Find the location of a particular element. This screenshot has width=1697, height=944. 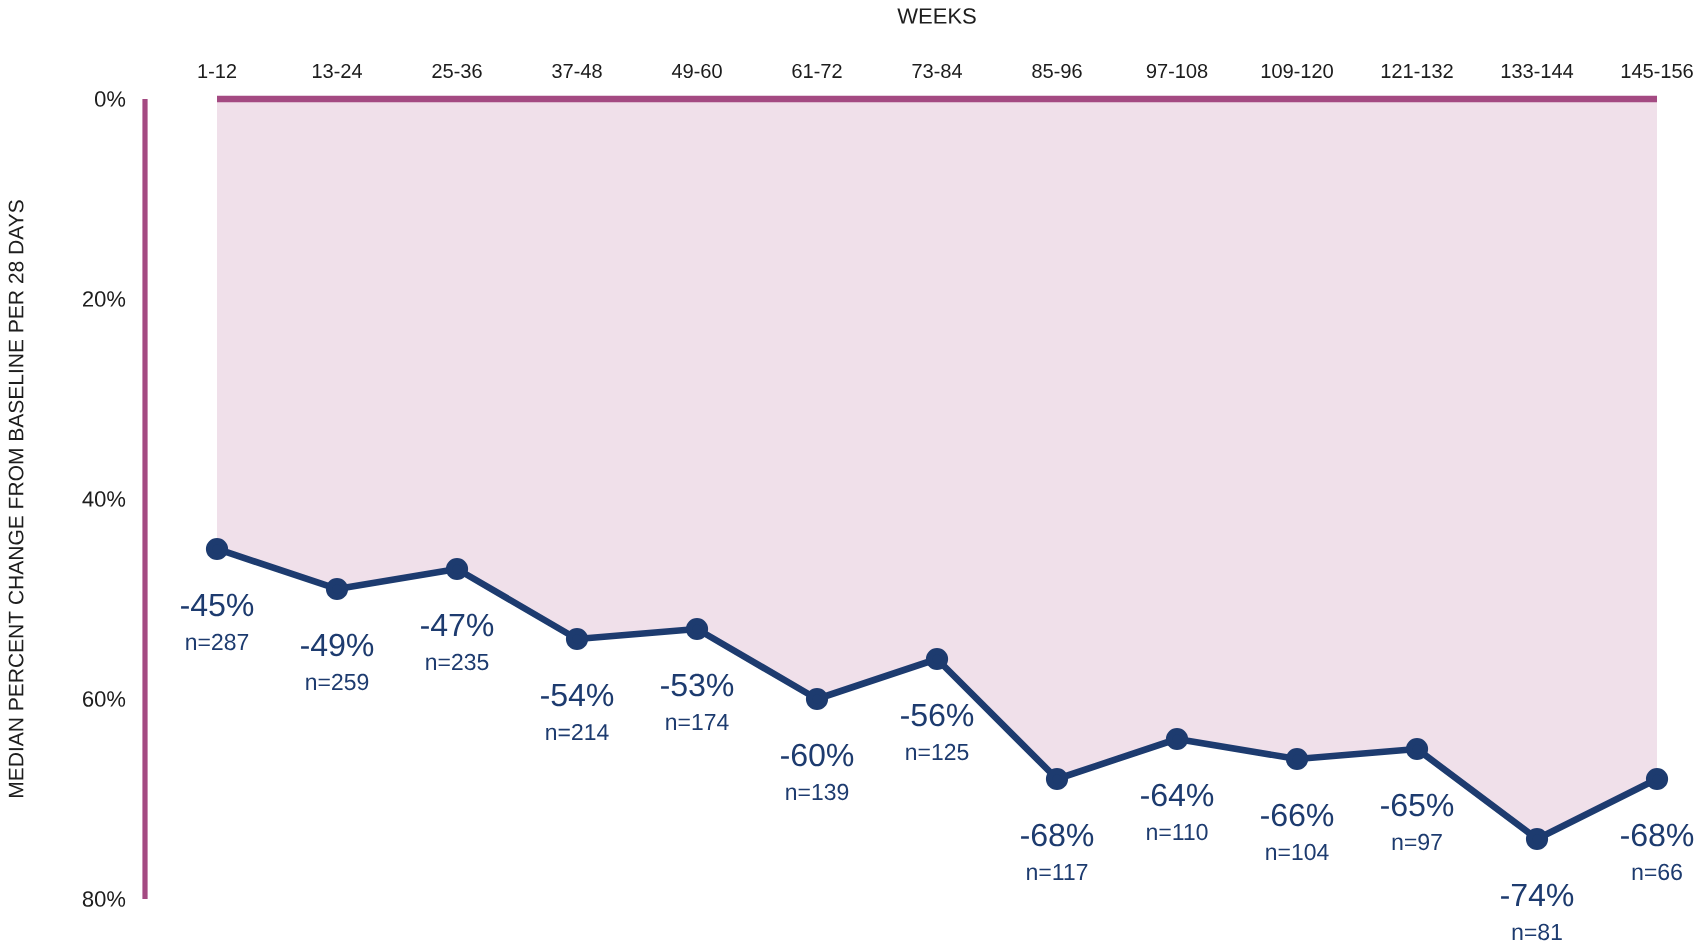

data-label: -65% is located at coordinates (1417, 805).